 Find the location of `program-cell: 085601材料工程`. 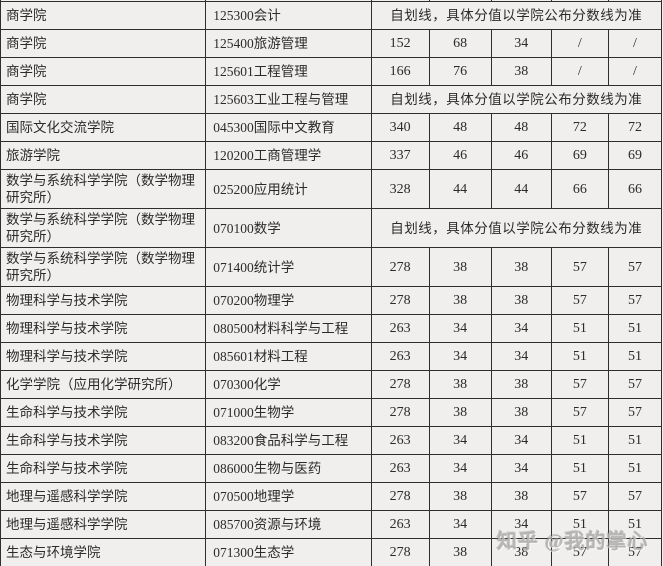

program-cell: 085601材料工程 is located at coordinates (288, 356).